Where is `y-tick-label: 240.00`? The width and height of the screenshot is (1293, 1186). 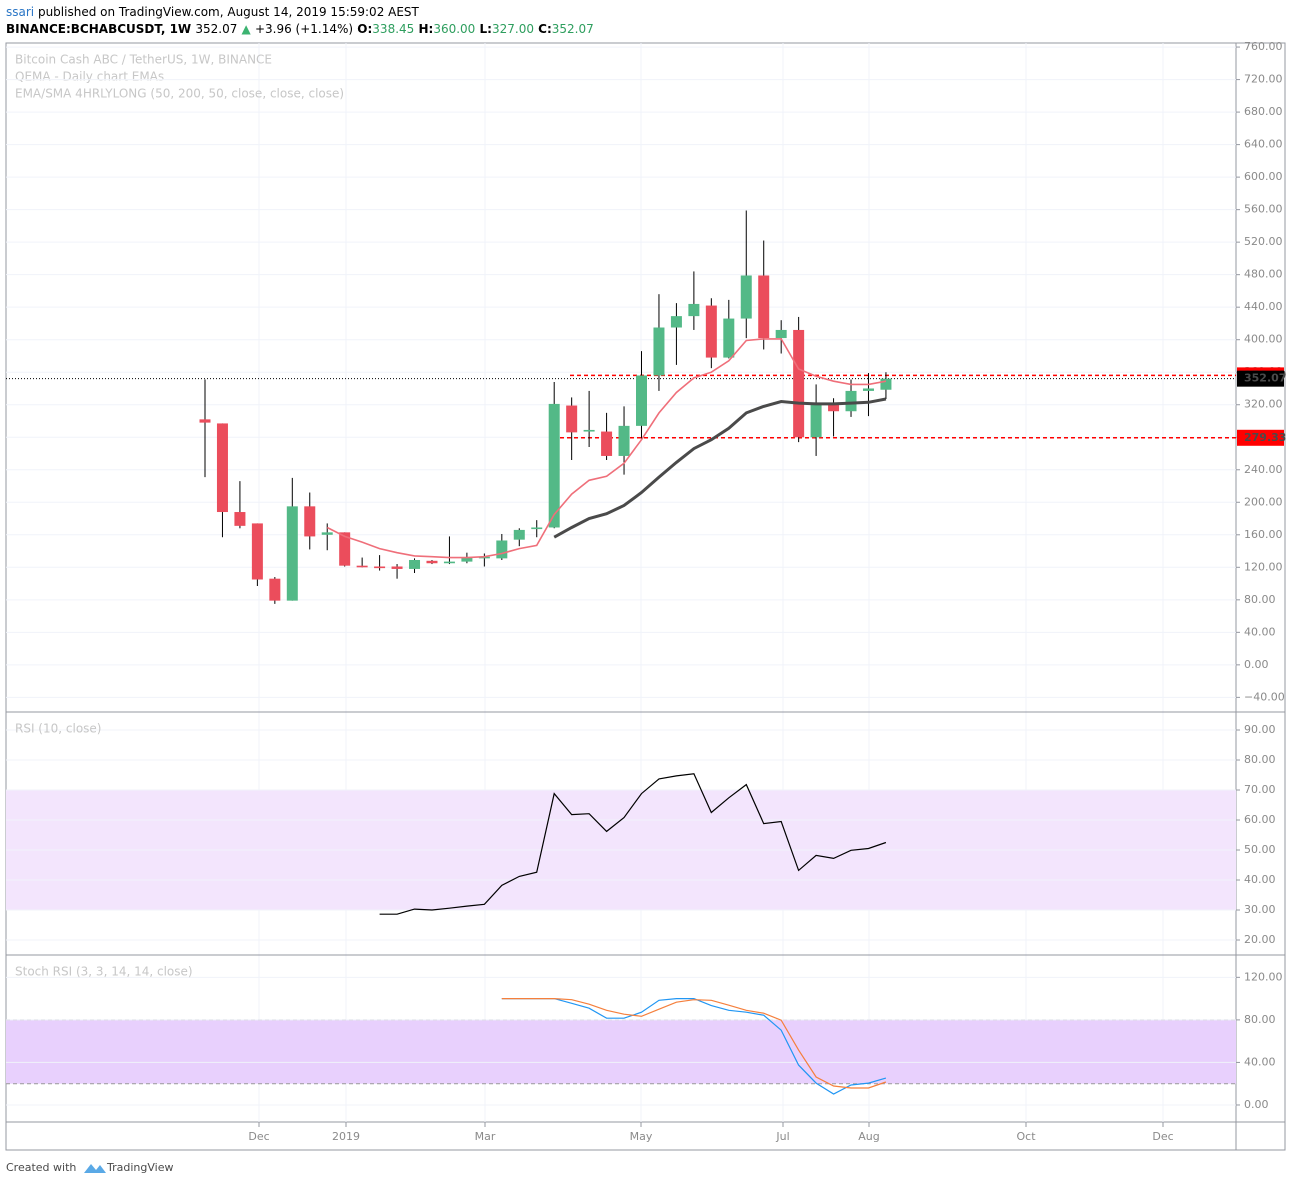
y-tick-label: 240.00 is located at coordinates (1263, 469).